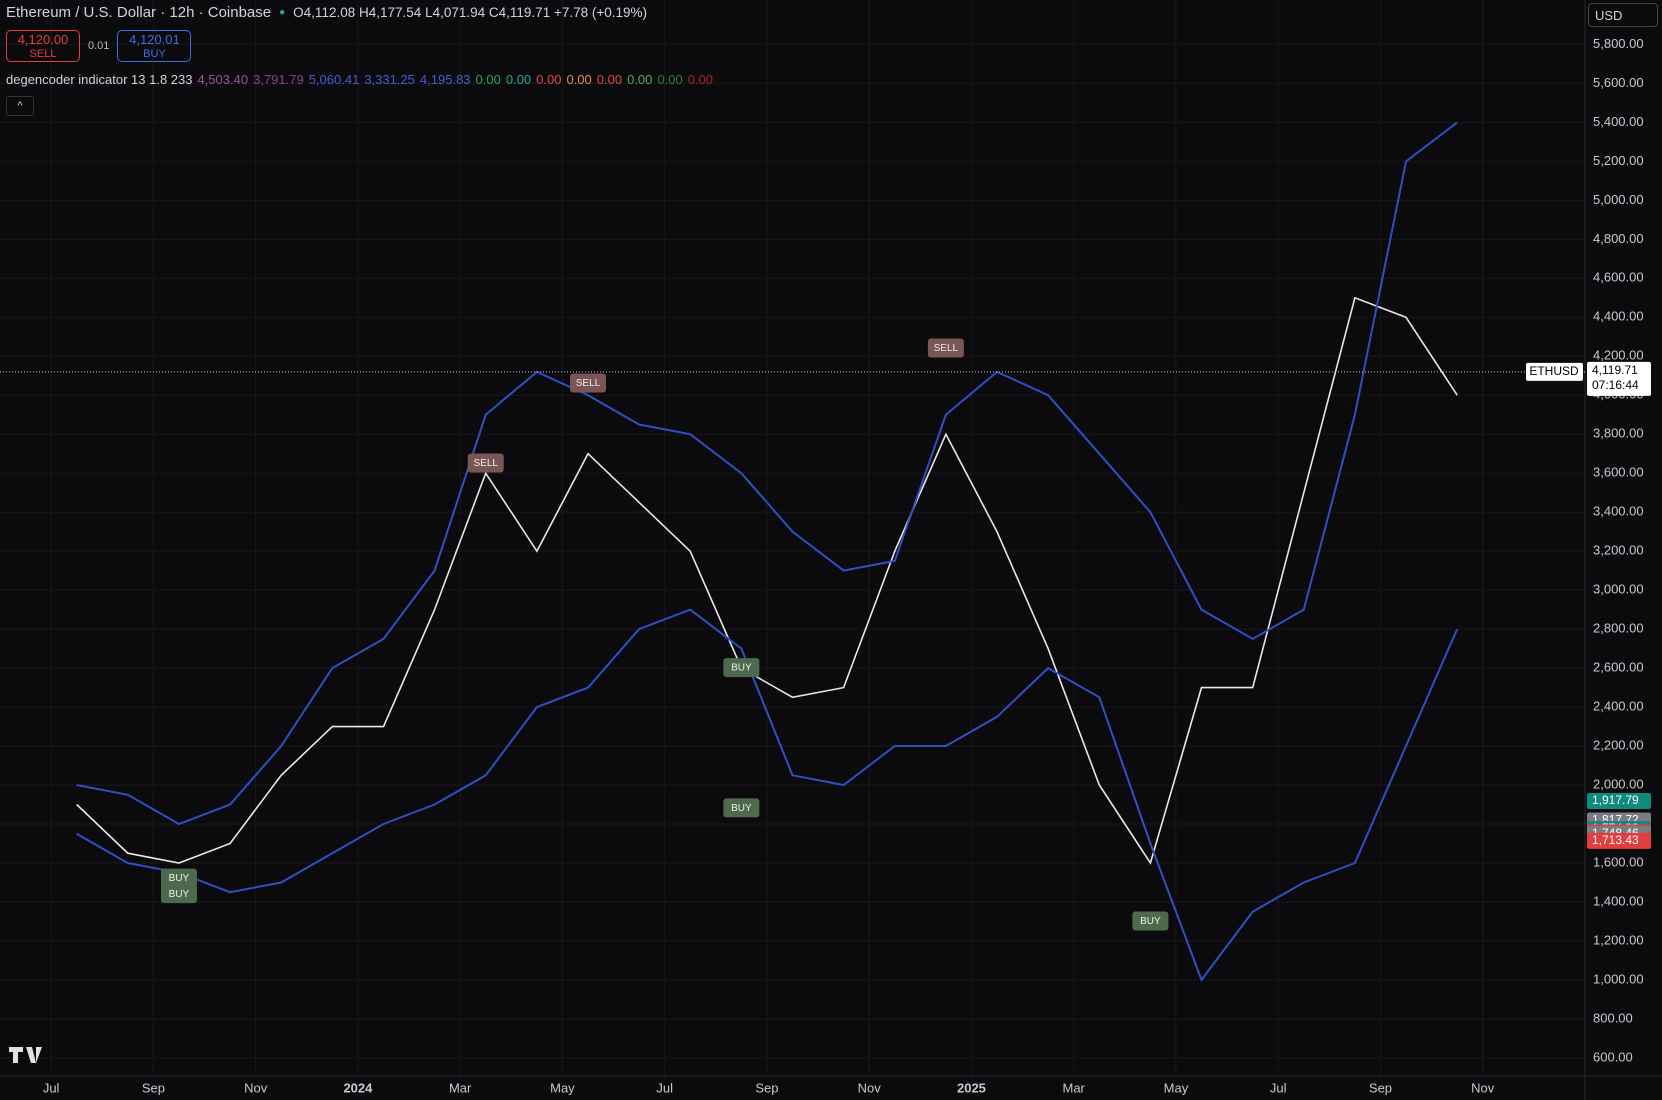  Describe the element at coordinates (1618, 589) in the screenshot. I see `y-tick-label: 3,000.00` at that location.